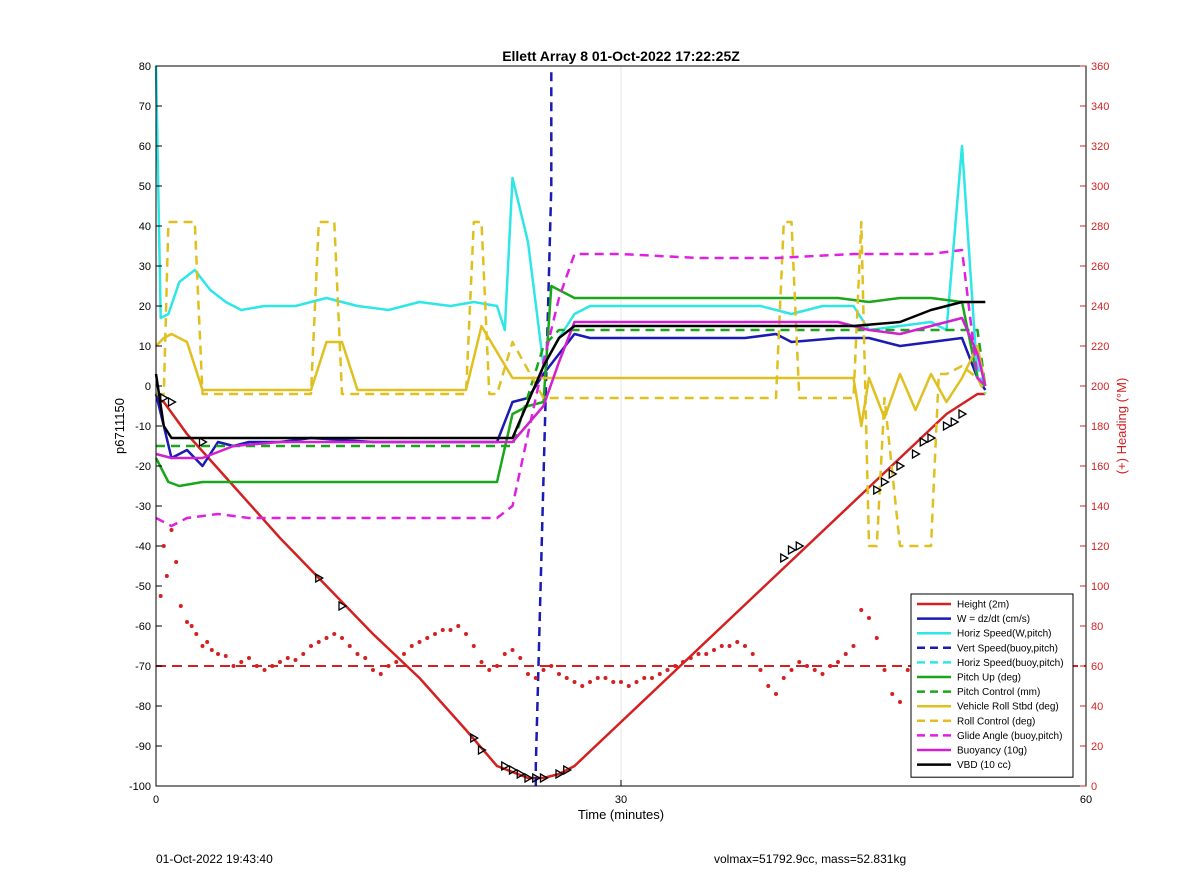 This screenshot has height=885, width=1200. What do you see at coordinates (143, 507) in the screenshot?
I see `y-tick-label: -30` at bounding box center [143, 507].